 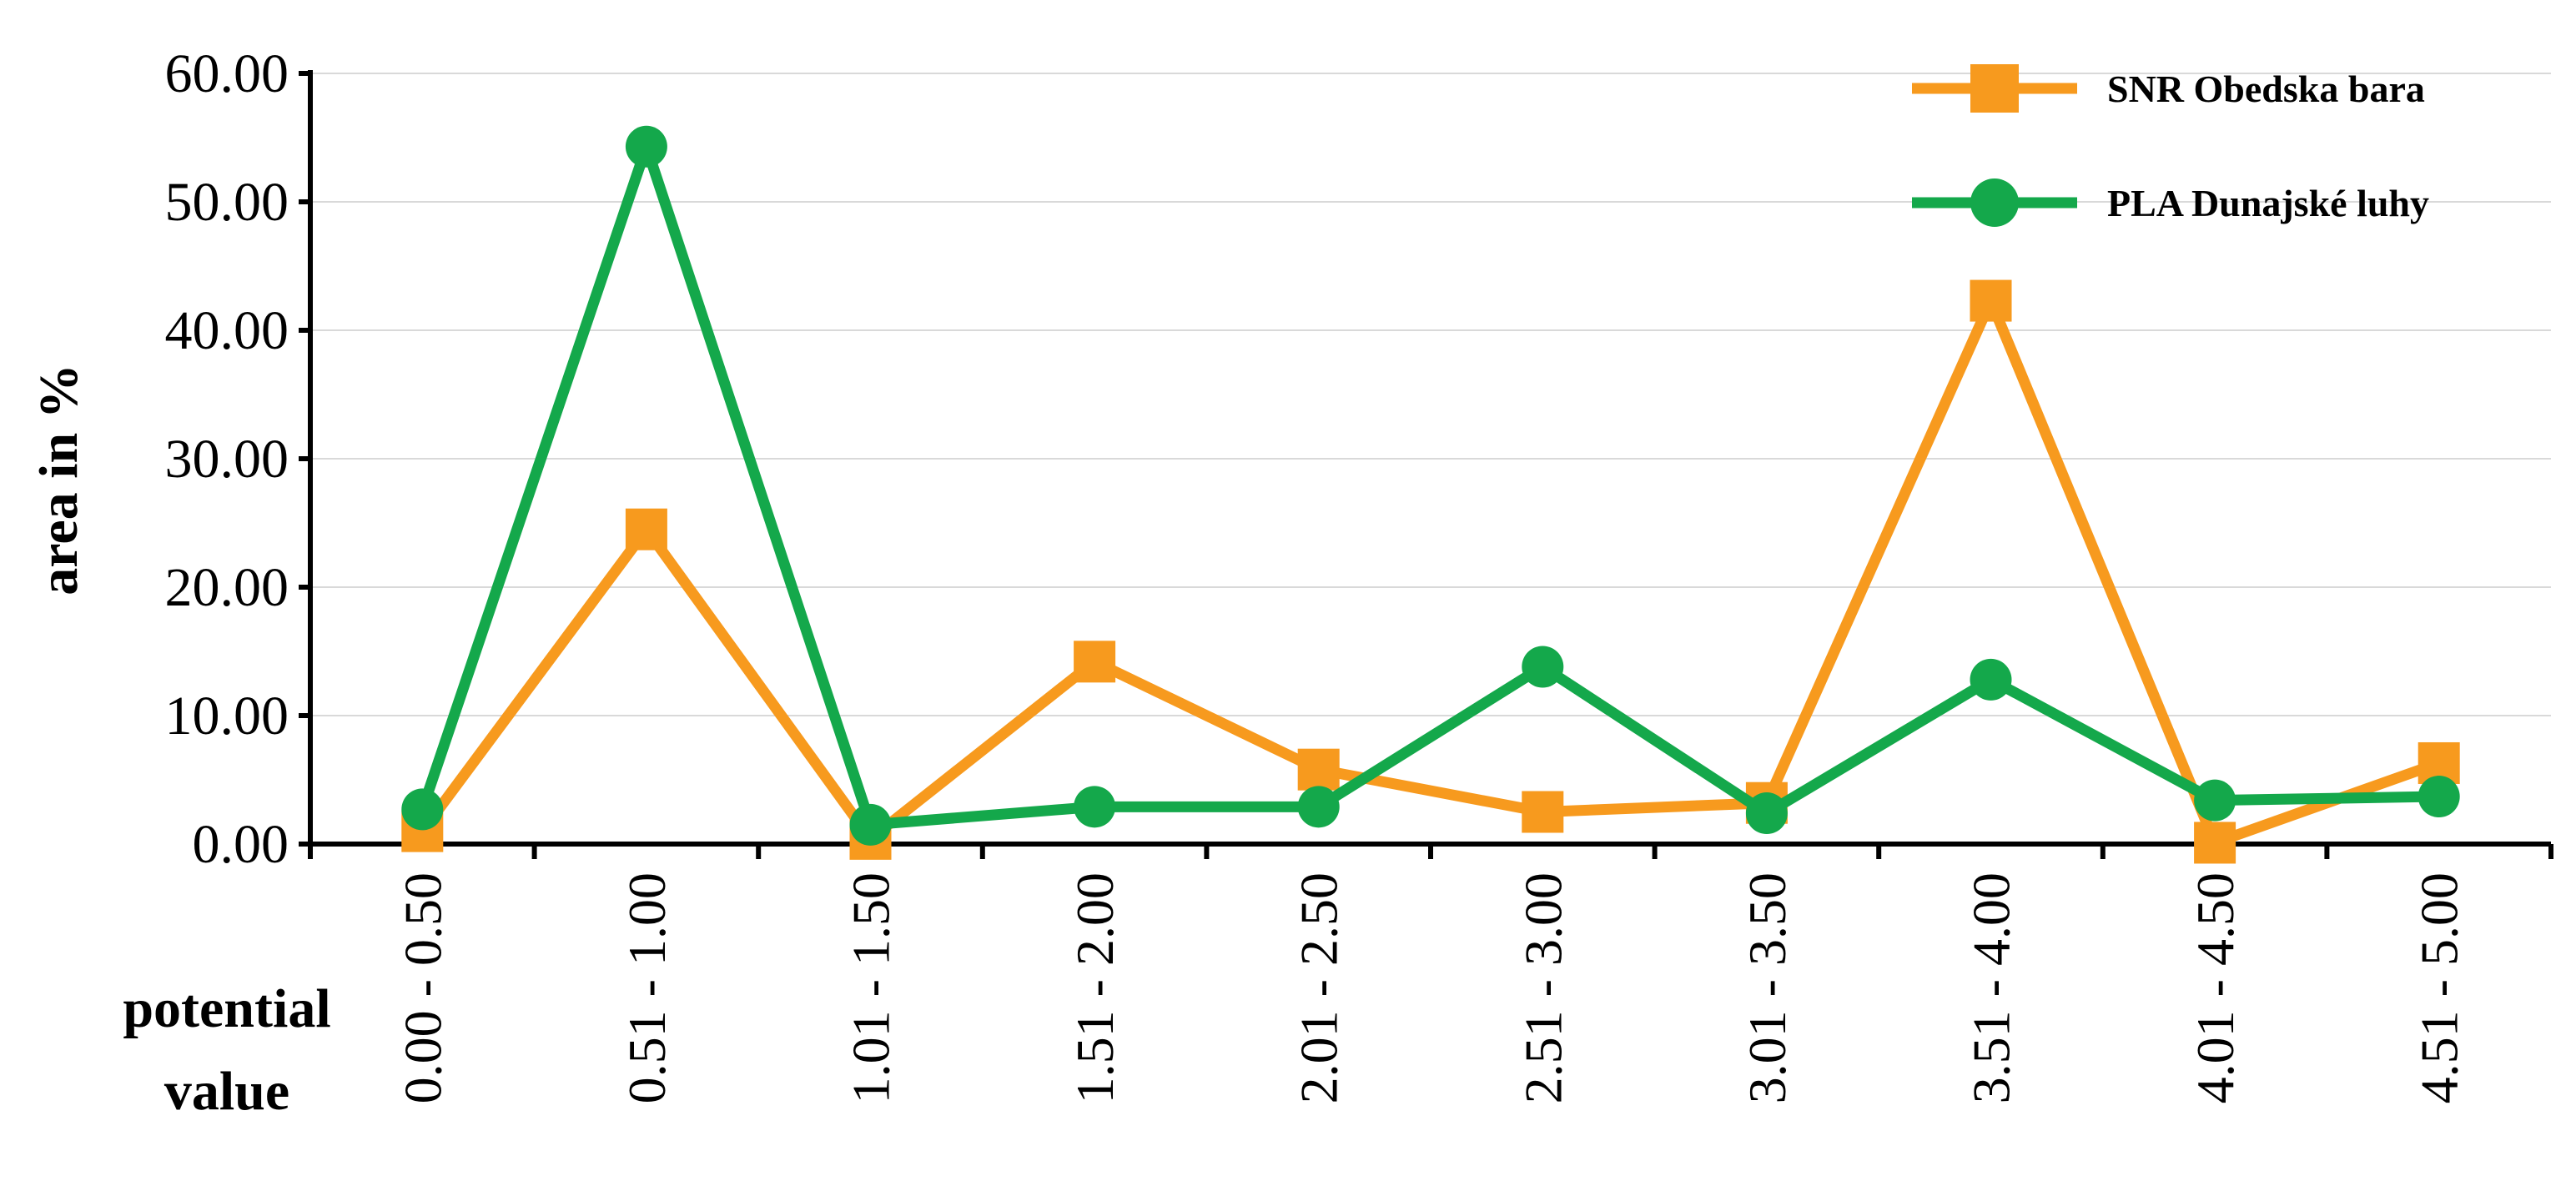 What do you see at coordinates (2268, 203) in the screenshot?
I see `legend-label: PLA Dunajské luhy` at bounding box center [2268, 203].